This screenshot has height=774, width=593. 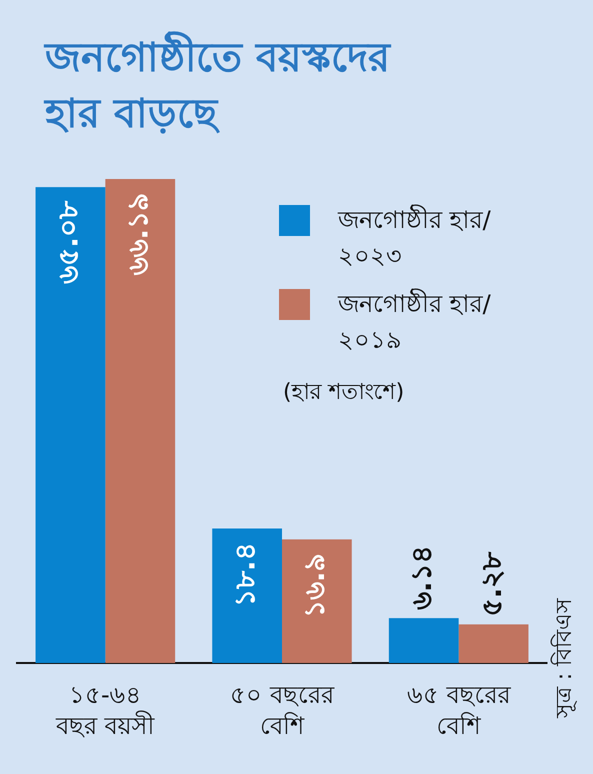 I want to click on data-label: ১৮.৪, so click(x=245, y=575).